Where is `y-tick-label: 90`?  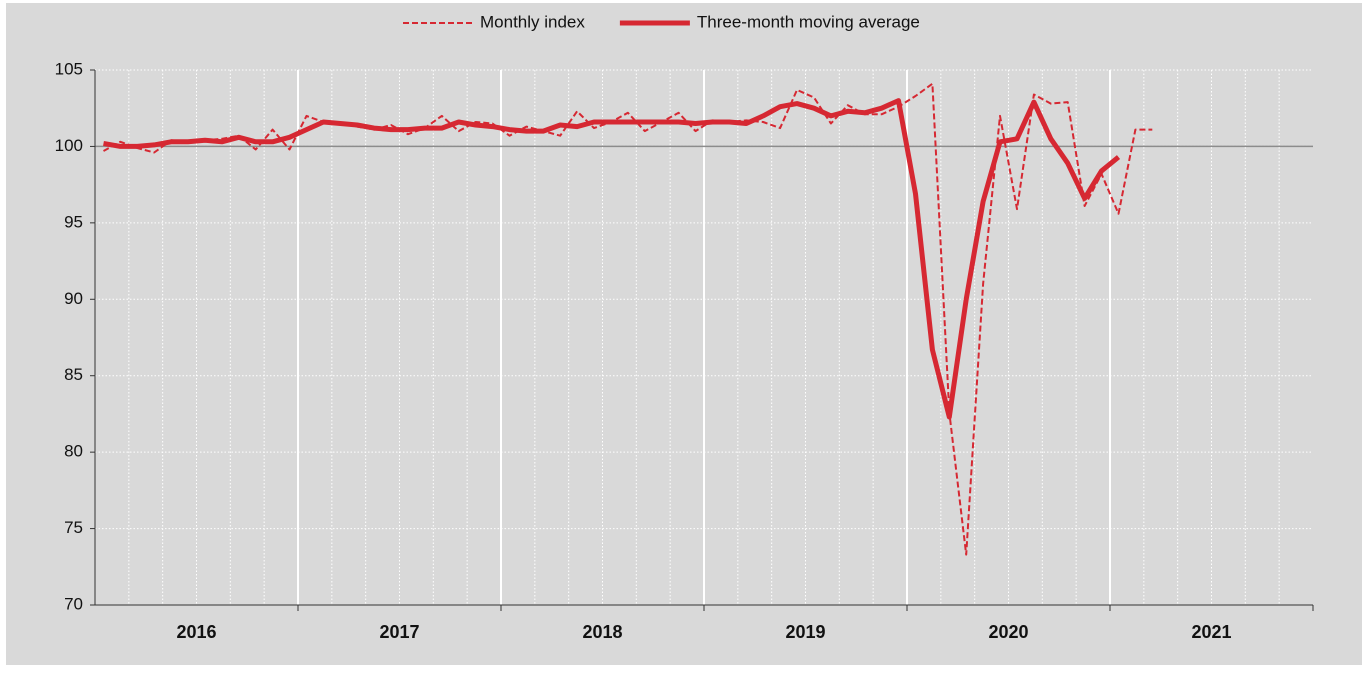
y-tick-label: 90 is located at coordinates (73, 298).